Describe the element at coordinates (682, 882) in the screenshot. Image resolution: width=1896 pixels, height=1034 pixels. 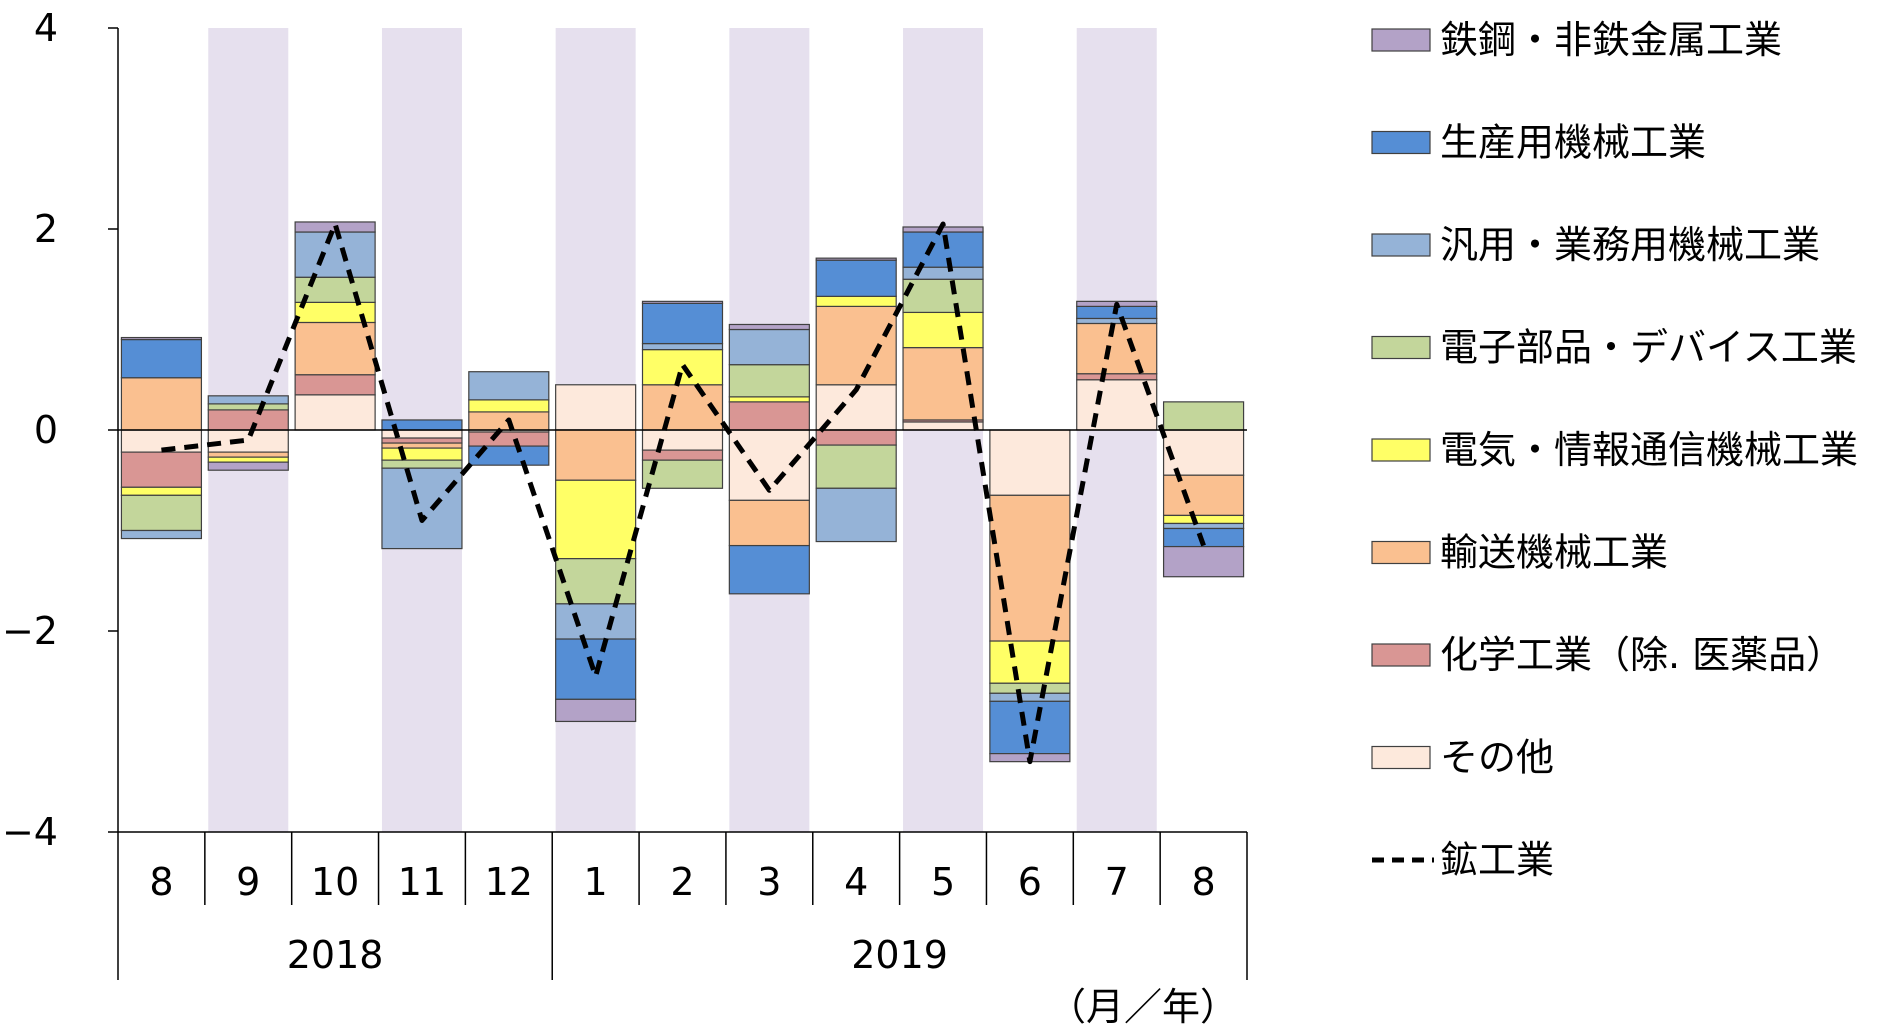
I see `x-tick-label: 2` at that location.